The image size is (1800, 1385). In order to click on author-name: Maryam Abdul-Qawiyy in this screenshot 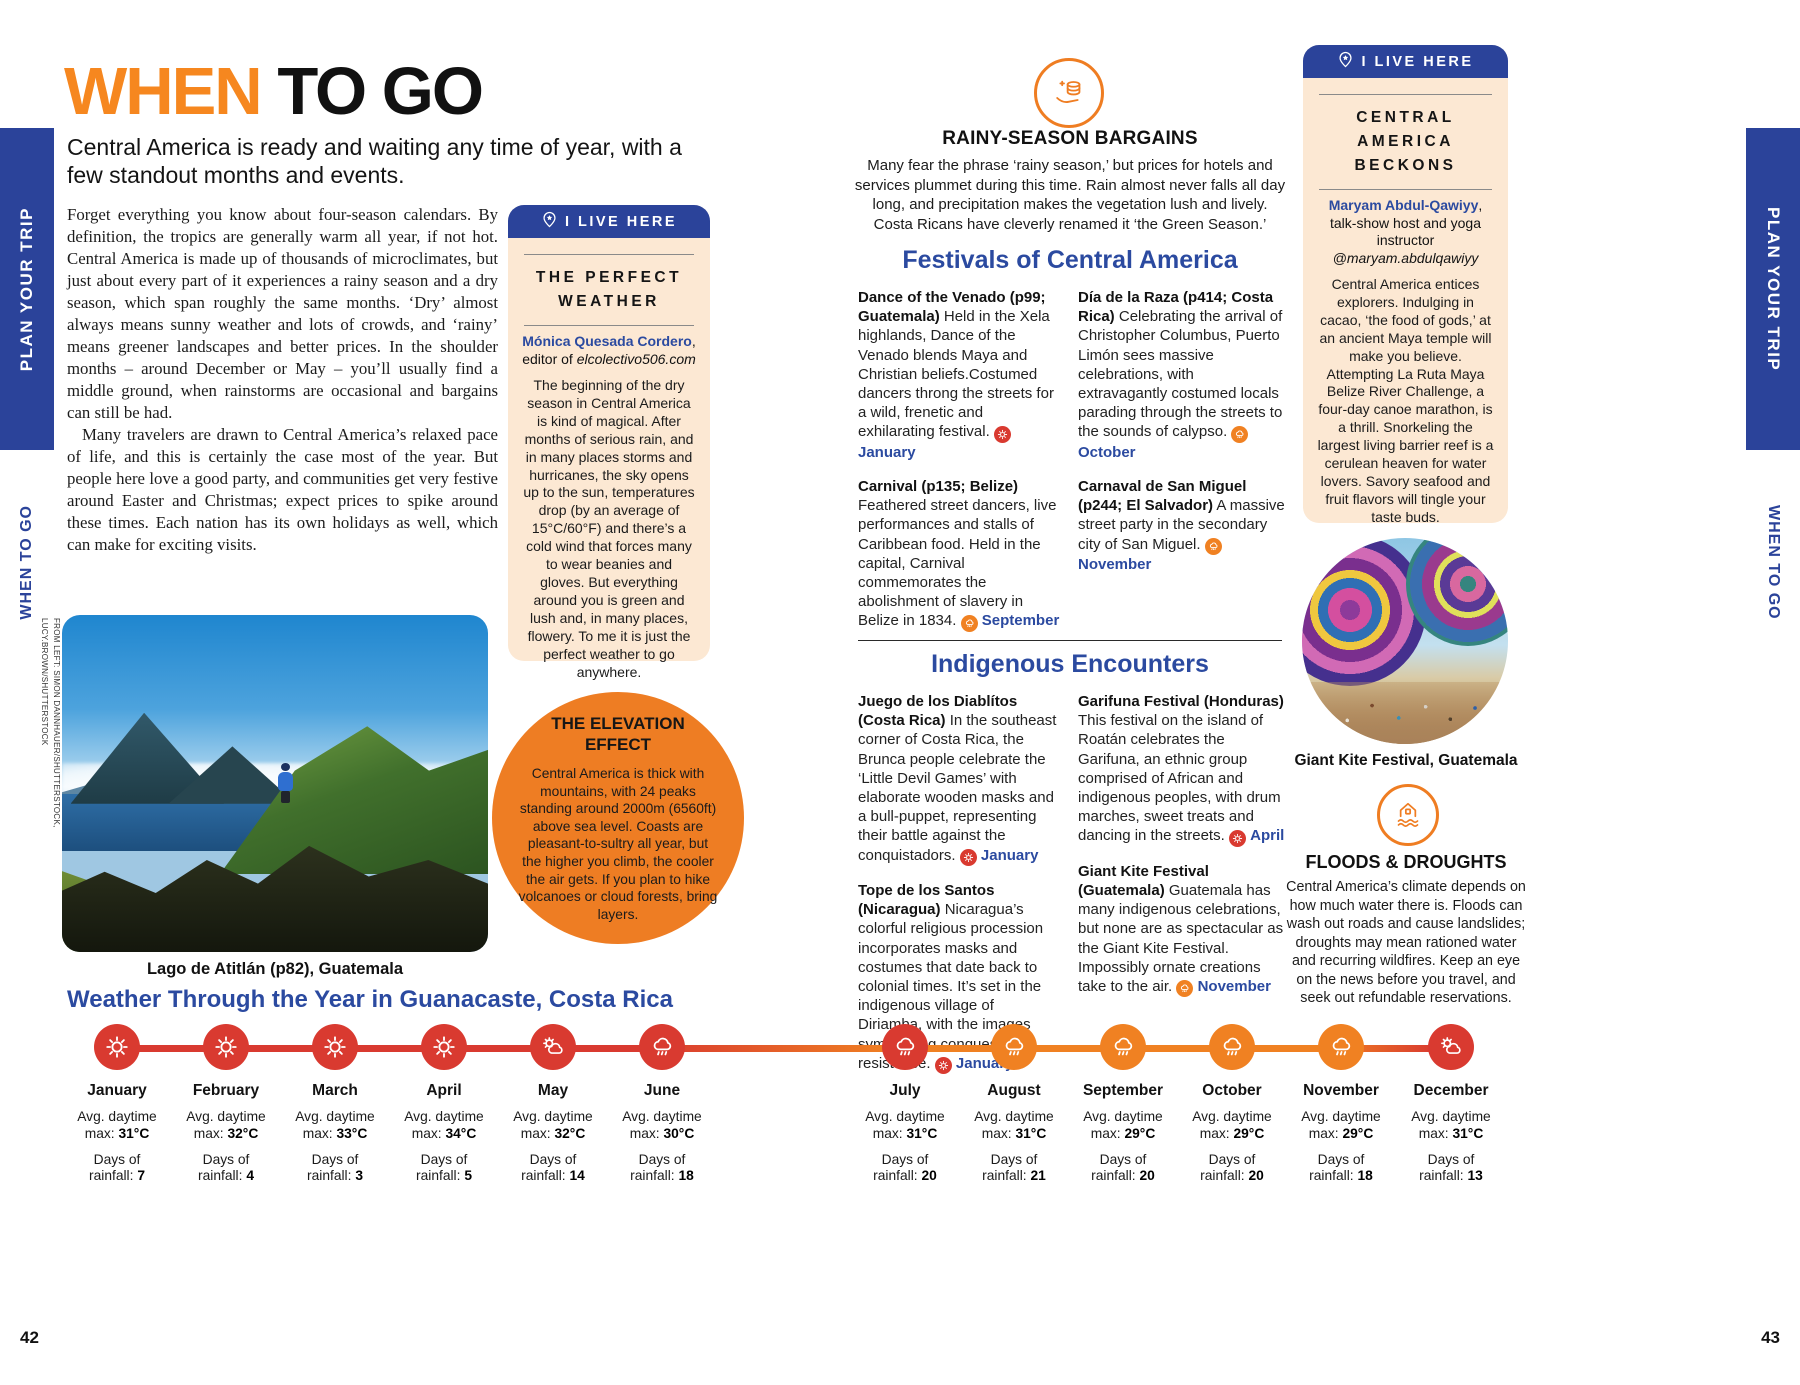, I will do `click(1403, 205)`.